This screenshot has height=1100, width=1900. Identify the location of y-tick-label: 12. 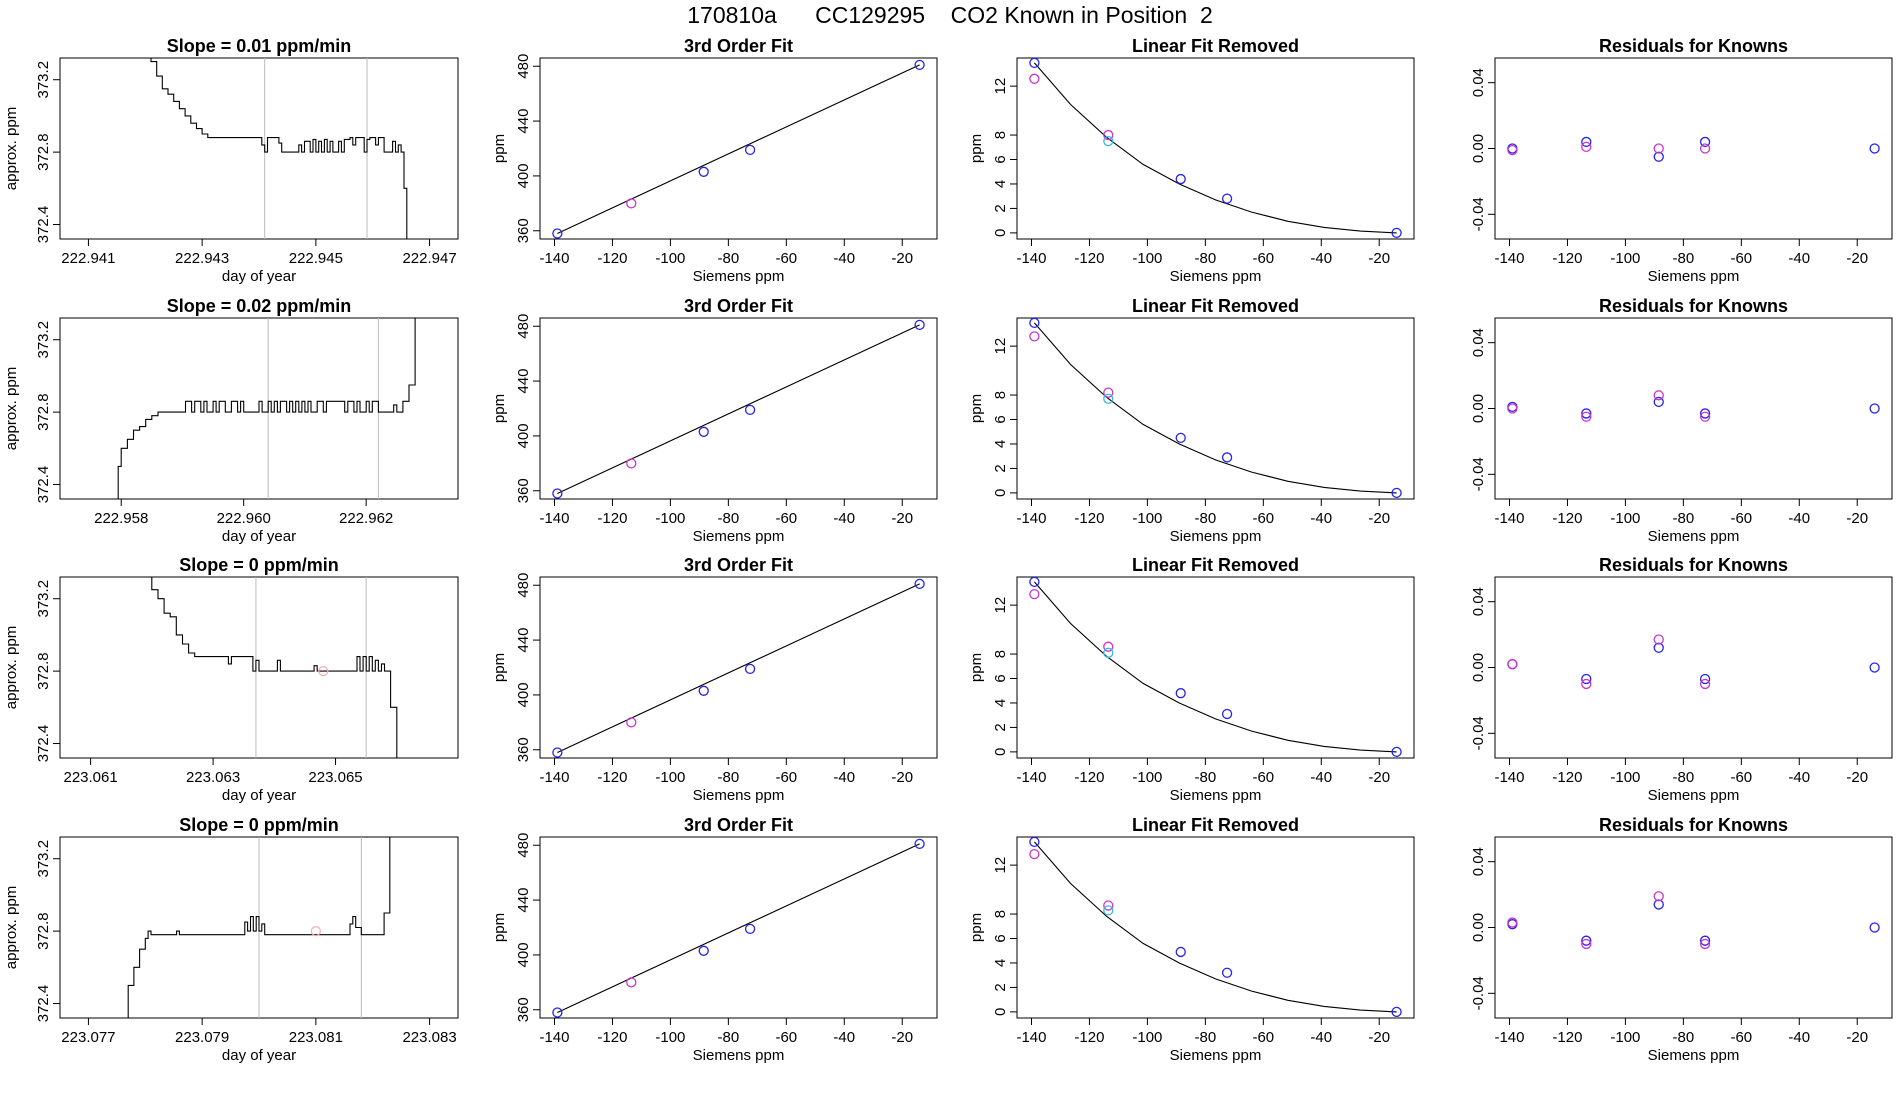
(1000, 605).